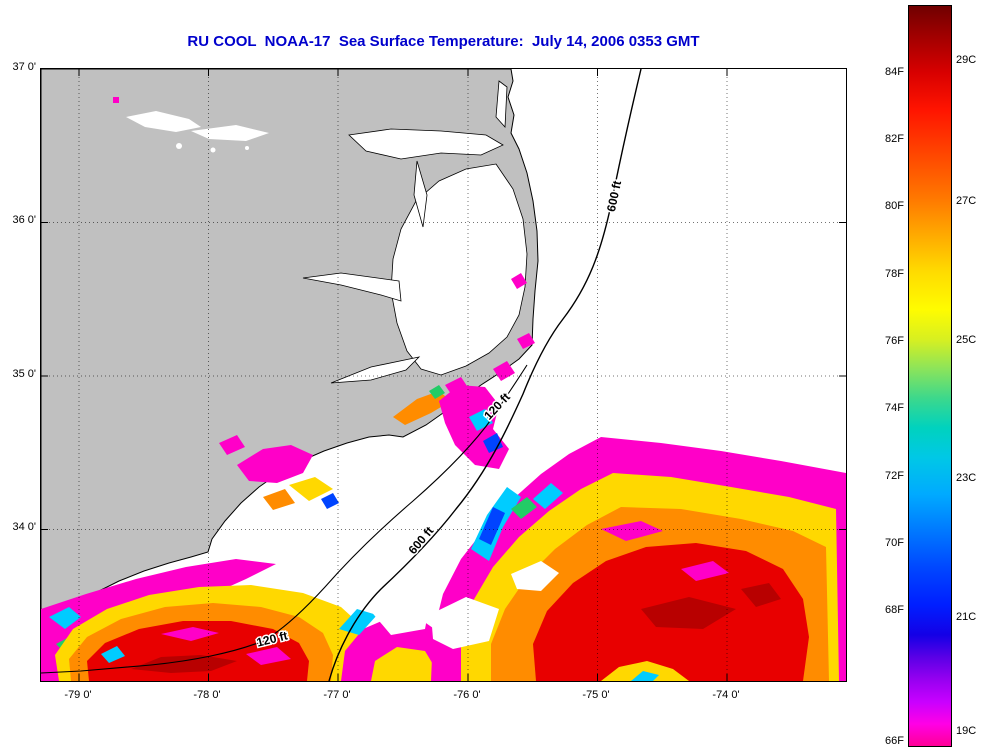  What do you see at coordinates (894, 610) in the screenshot?
I see `colorbar-label-f: 68F` at bounding box center [894, 610].